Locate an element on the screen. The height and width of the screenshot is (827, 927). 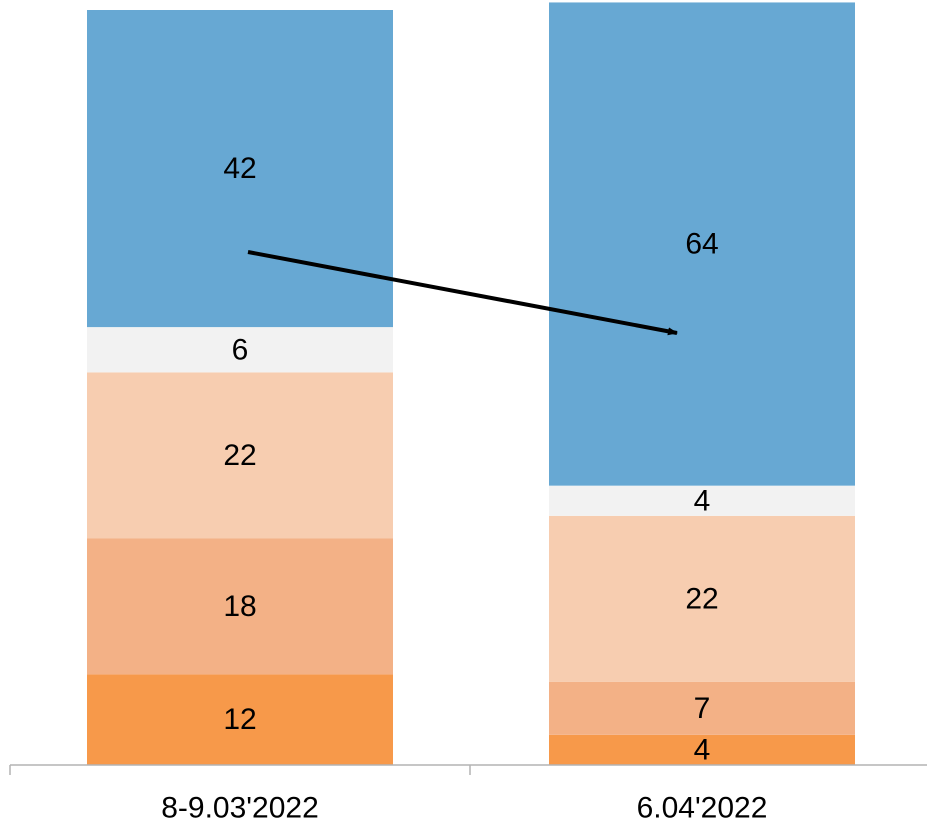
data-label-0-3: 6 is located at coordinates (240, 349).